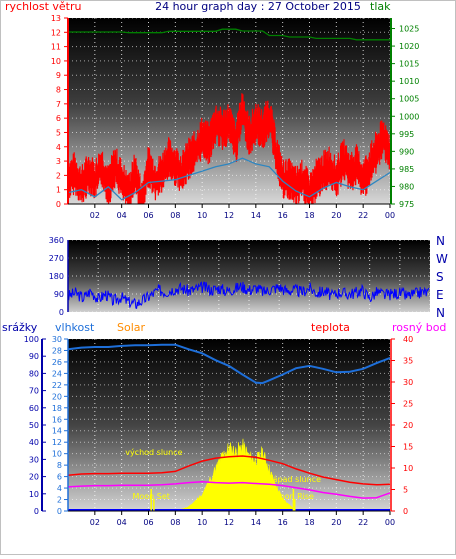 This screenshot has height=559, width=456. I want to click on rain-tick-label: 70, so click(34, 391).